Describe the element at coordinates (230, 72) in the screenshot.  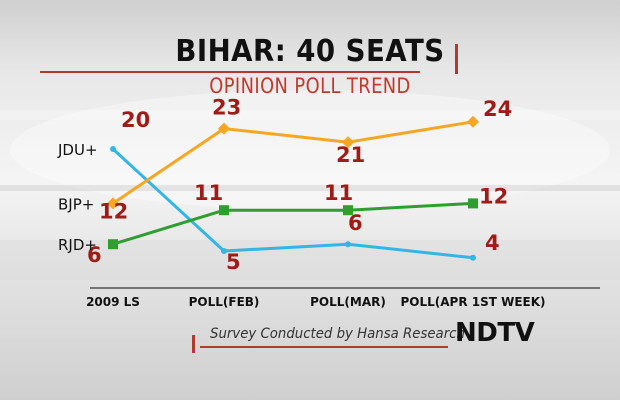
I see `title-underline` at that location.